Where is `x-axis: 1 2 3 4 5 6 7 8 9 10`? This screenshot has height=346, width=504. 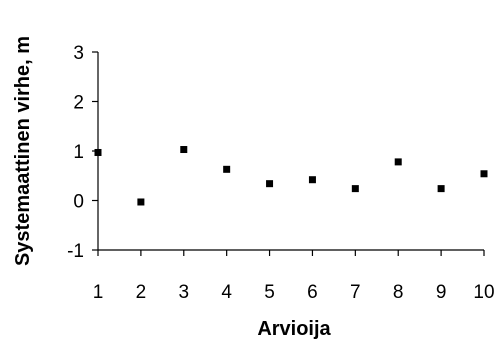
x-axis: 1 2 3 4 5 6 7 8 9 10 is located at coordinates (294, 276).